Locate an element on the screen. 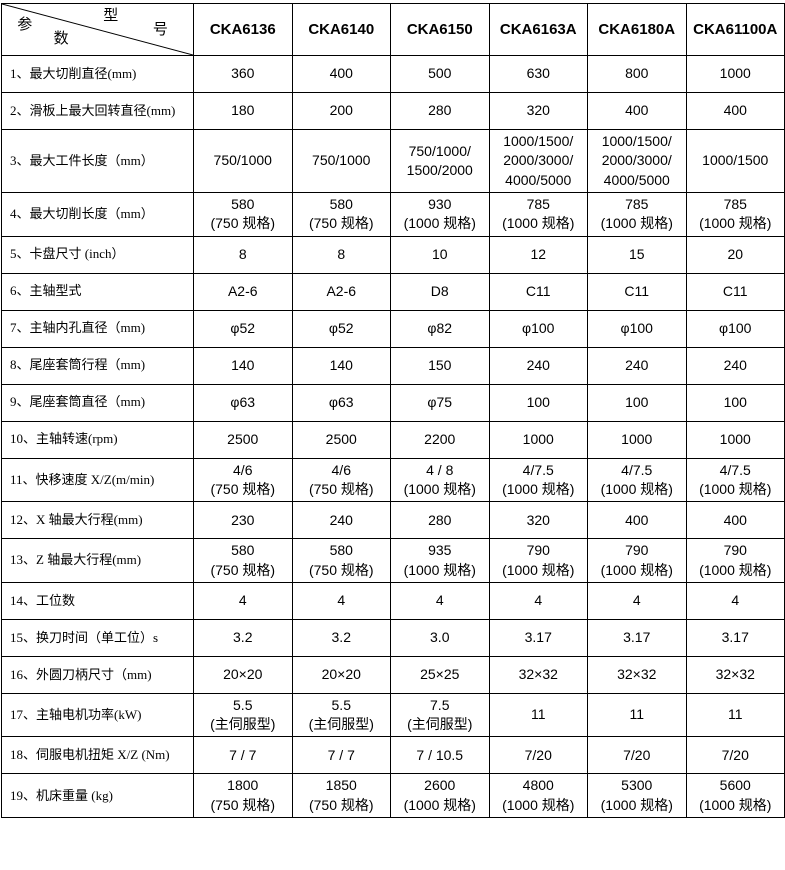 The width and height of the screenshot is (785, 870). corner-param-char-2: 数 is located at coordinates (61, 39).